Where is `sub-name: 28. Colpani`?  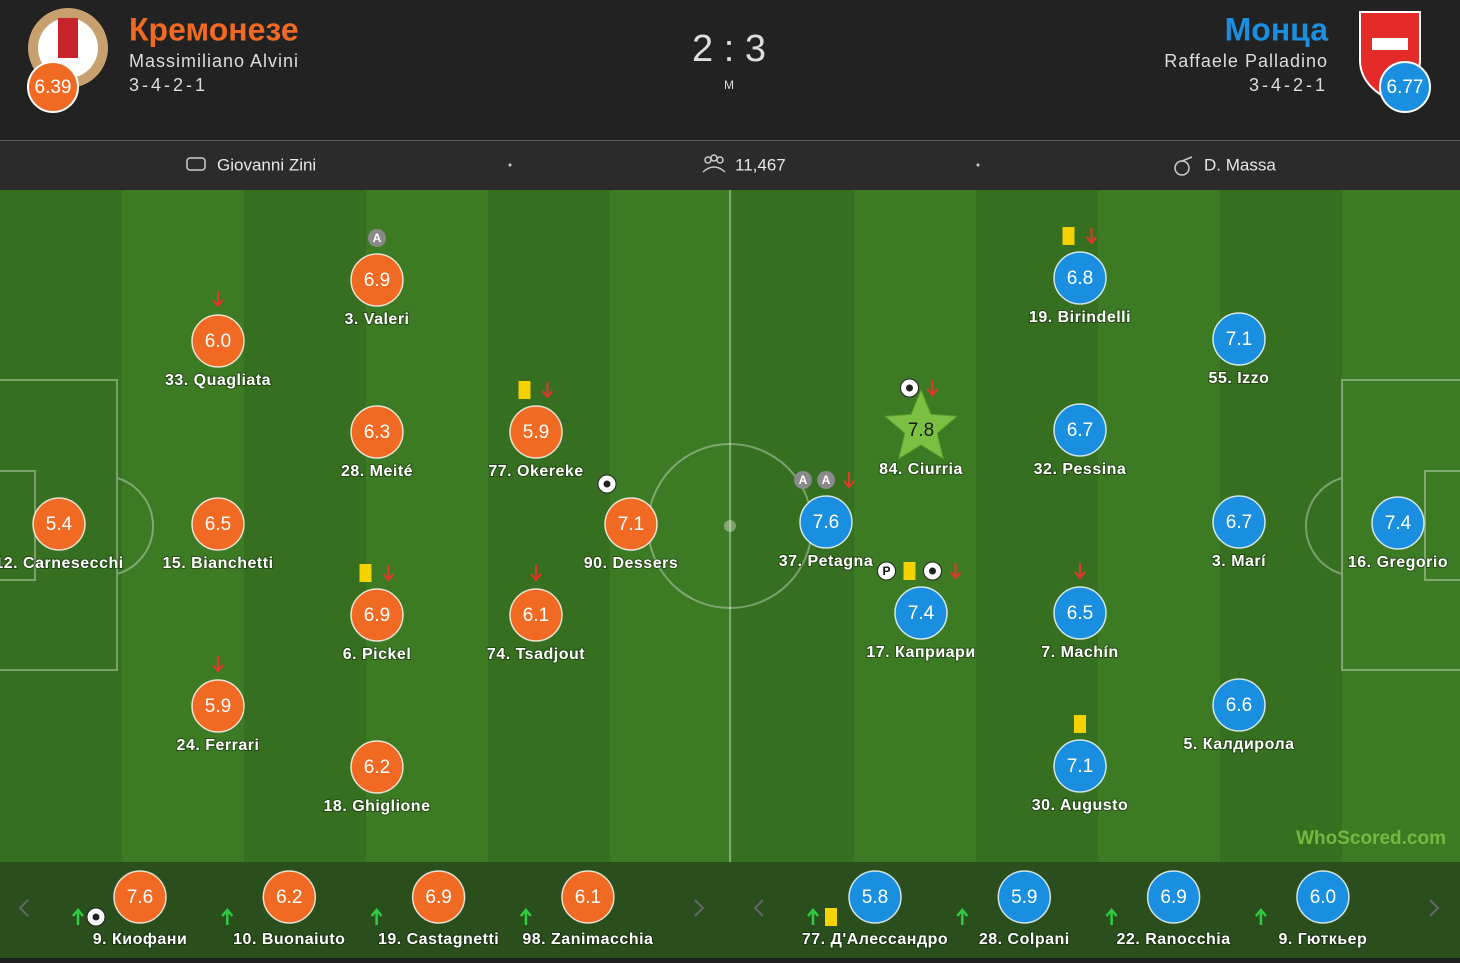
sub-name: 28. Colpani is located at coordinates (1024, 939).